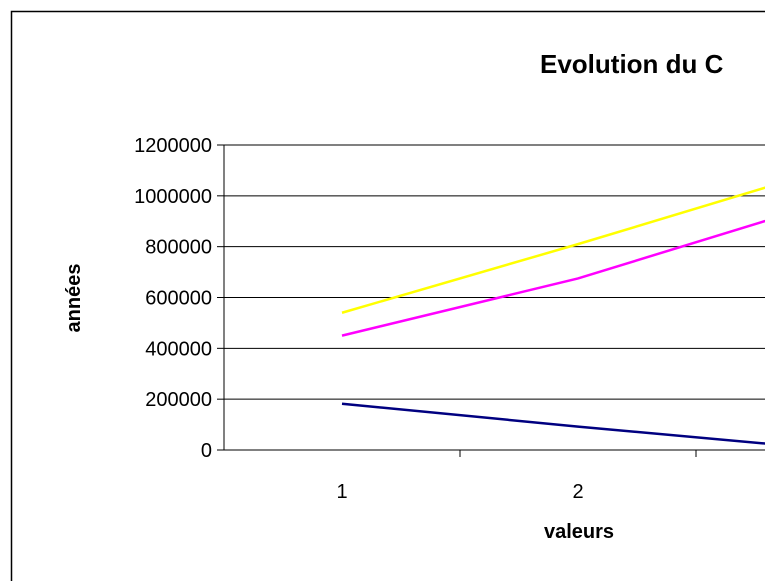  What do you see at coordinates (74, 298) in the screenshot?
I see `y-axis-title: années` at bounding box center [74, 298].